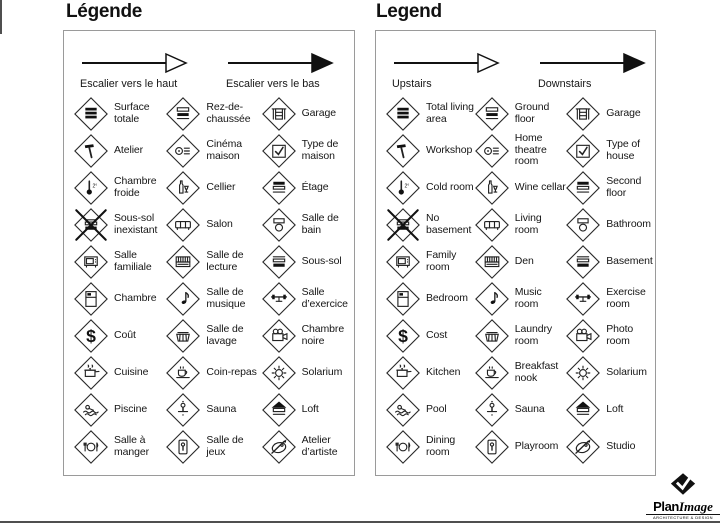 The image size is (720, 523). What do you see at coordinates (520, 335) in the screenshot?
I see `legend-item: Laundry room` at bounding box center [520, 335].